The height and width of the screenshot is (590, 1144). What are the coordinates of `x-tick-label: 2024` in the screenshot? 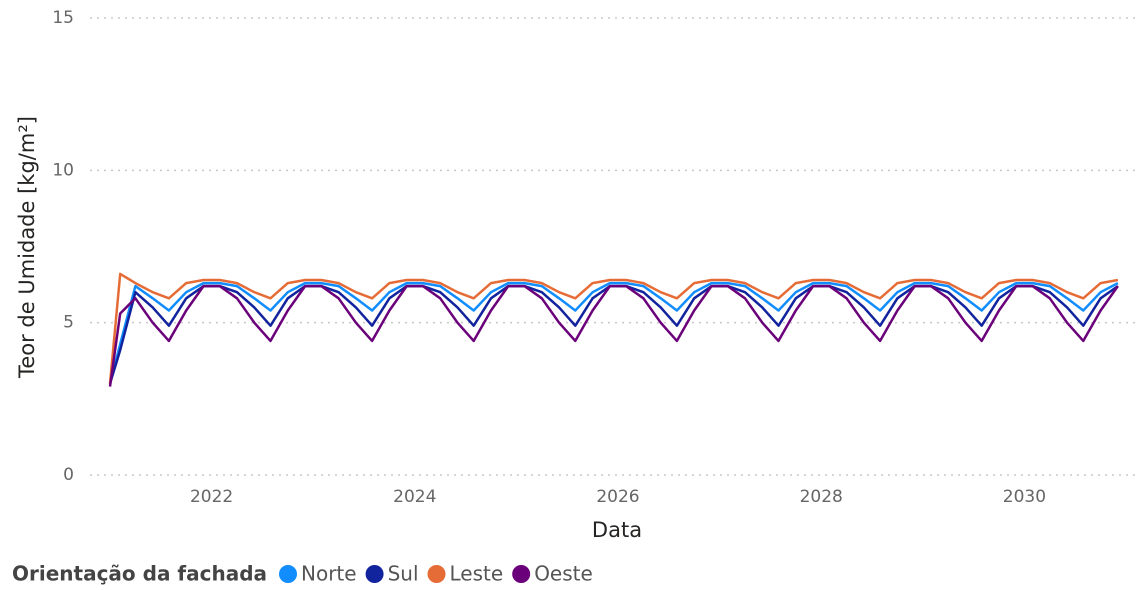 It's located at (414, 497).